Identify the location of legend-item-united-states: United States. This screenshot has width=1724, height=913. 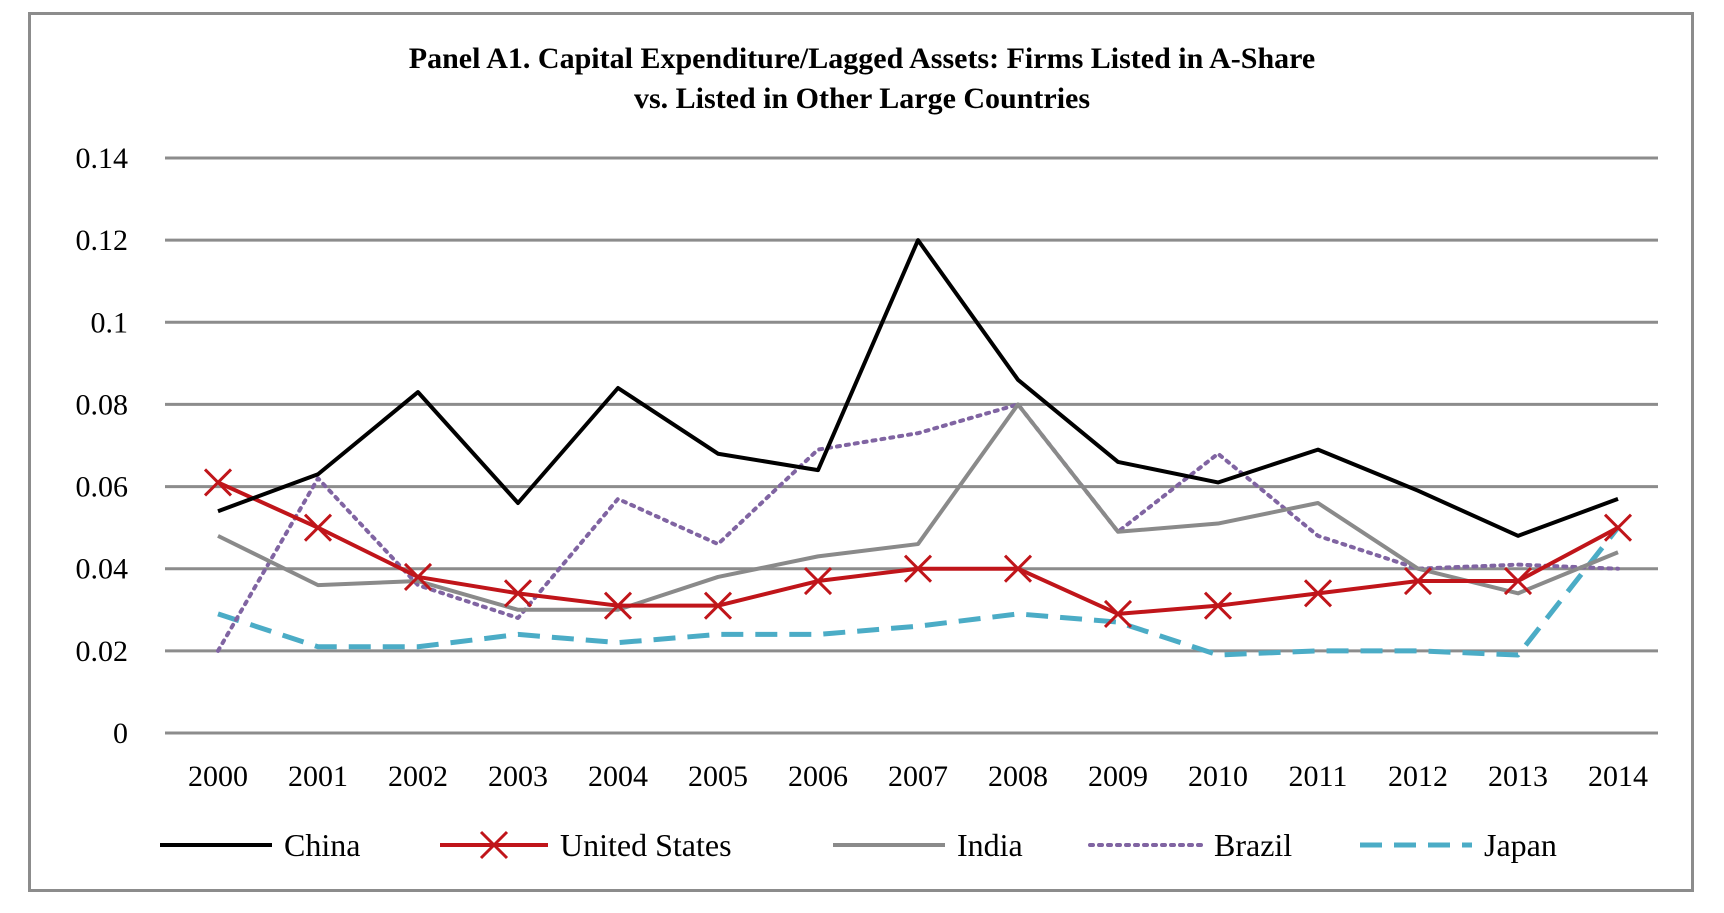
(586, 845).